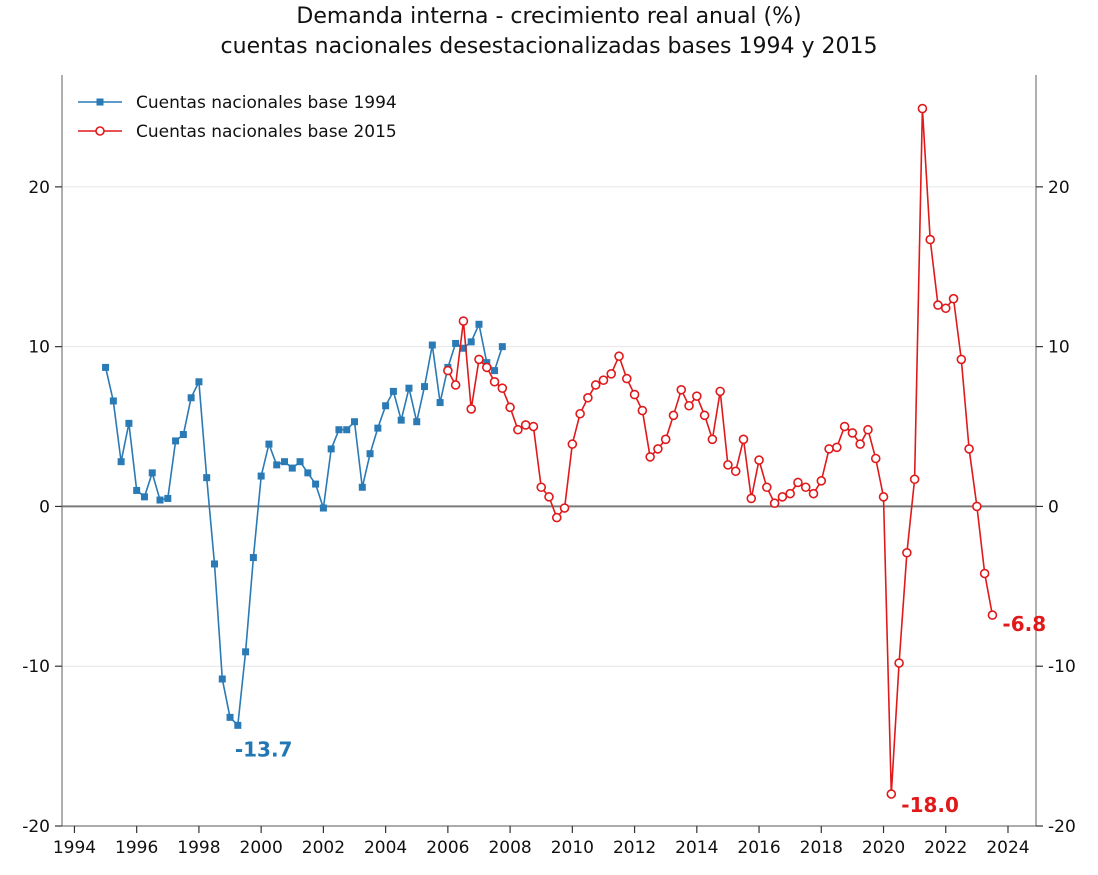 The image size is (1098, 875). Describe the element at coordinates (39, 348) in the screenshot. I see `y-tick-label-left: 10` at that location.